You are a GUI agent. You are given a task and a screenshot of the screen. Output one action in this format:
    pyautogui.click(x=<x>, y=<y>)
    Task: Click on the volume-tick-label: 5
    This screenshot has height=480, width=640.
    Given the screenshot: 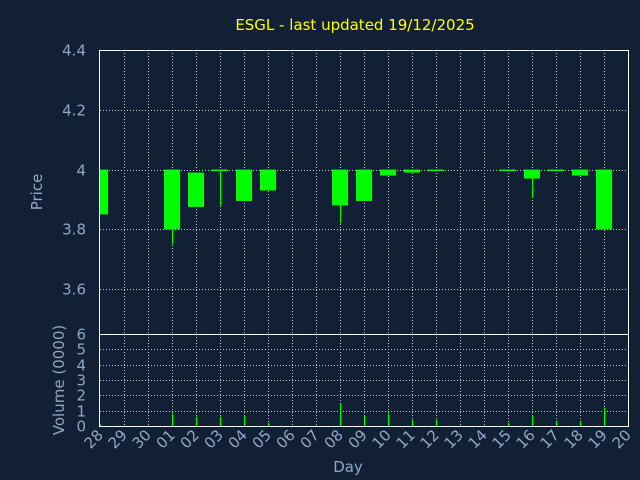 What is the action you would take?
    pyautogui.click(x=81, y=350)
    